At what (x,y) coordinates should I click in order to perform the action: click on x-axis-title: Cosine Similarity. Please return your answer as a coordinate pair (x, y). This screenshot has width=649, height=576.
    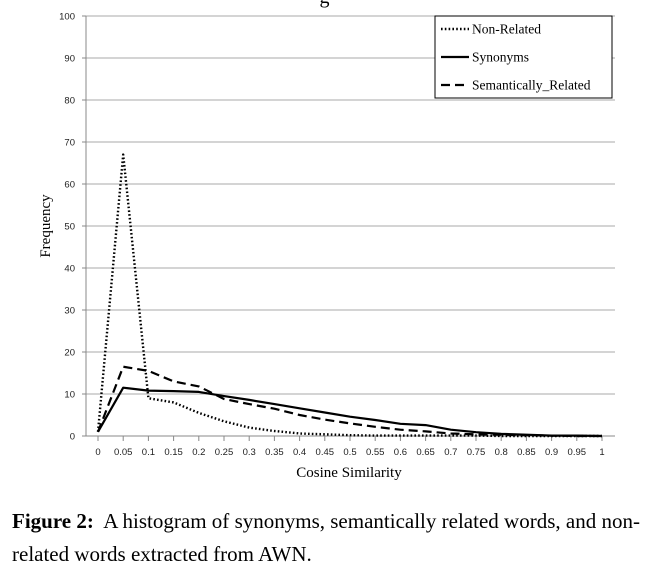
    Looking at the image, I should click on (349, 473).